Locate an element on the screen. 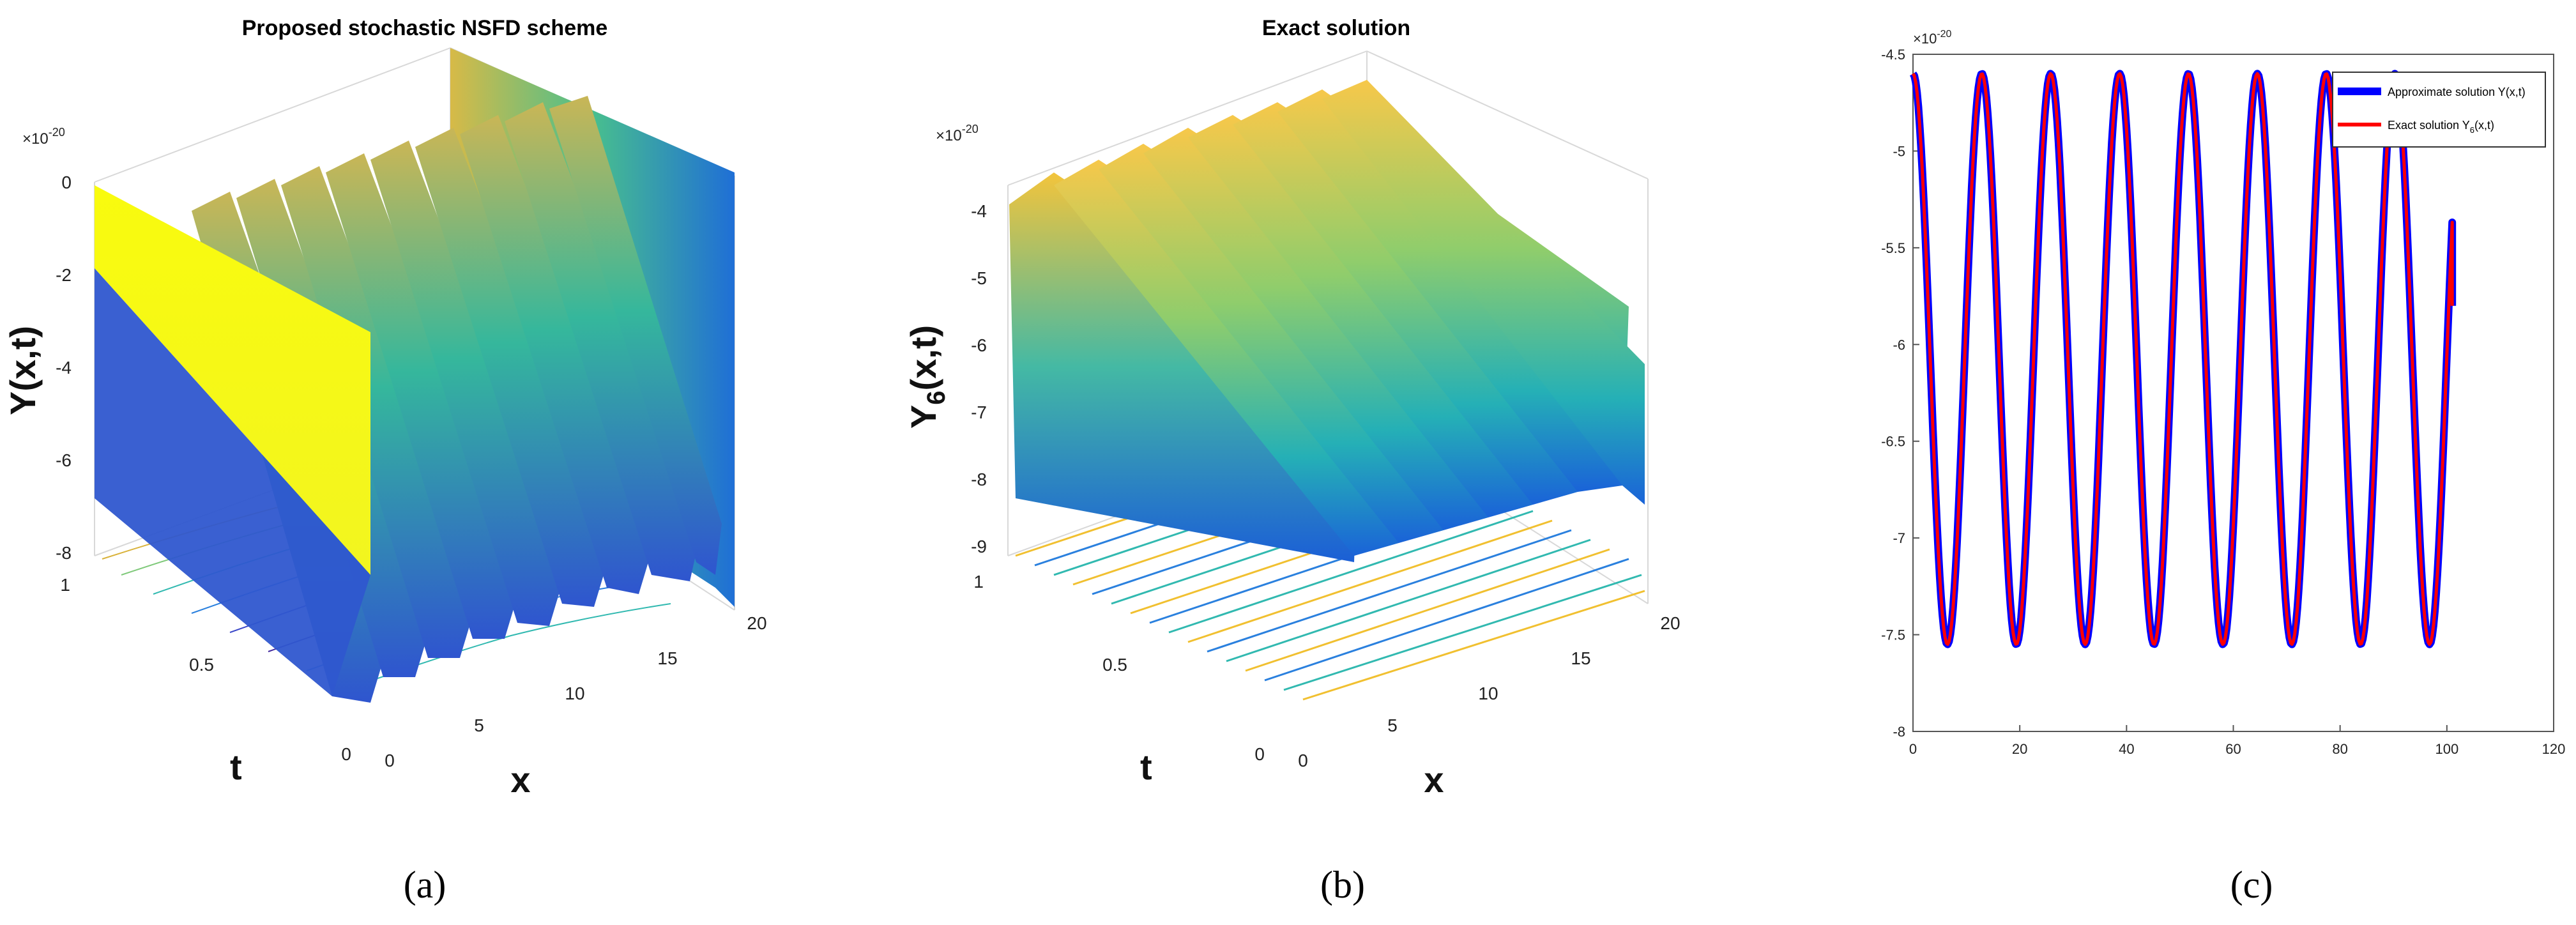 This screenshot has width=2576, height=925. panel-b-ridges is located at coordinates (1327, 321).